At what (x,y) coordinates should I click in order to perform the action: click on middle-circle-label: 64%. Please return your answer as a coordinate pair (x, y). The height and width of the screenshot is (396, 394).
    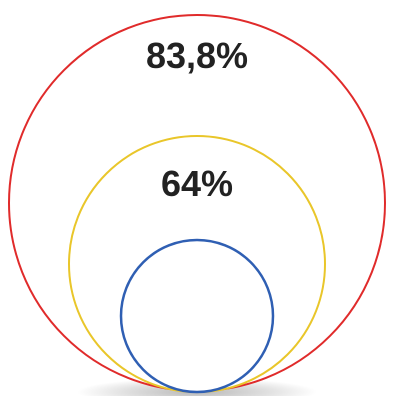
    Looking at the image, I should click on (197, 183).